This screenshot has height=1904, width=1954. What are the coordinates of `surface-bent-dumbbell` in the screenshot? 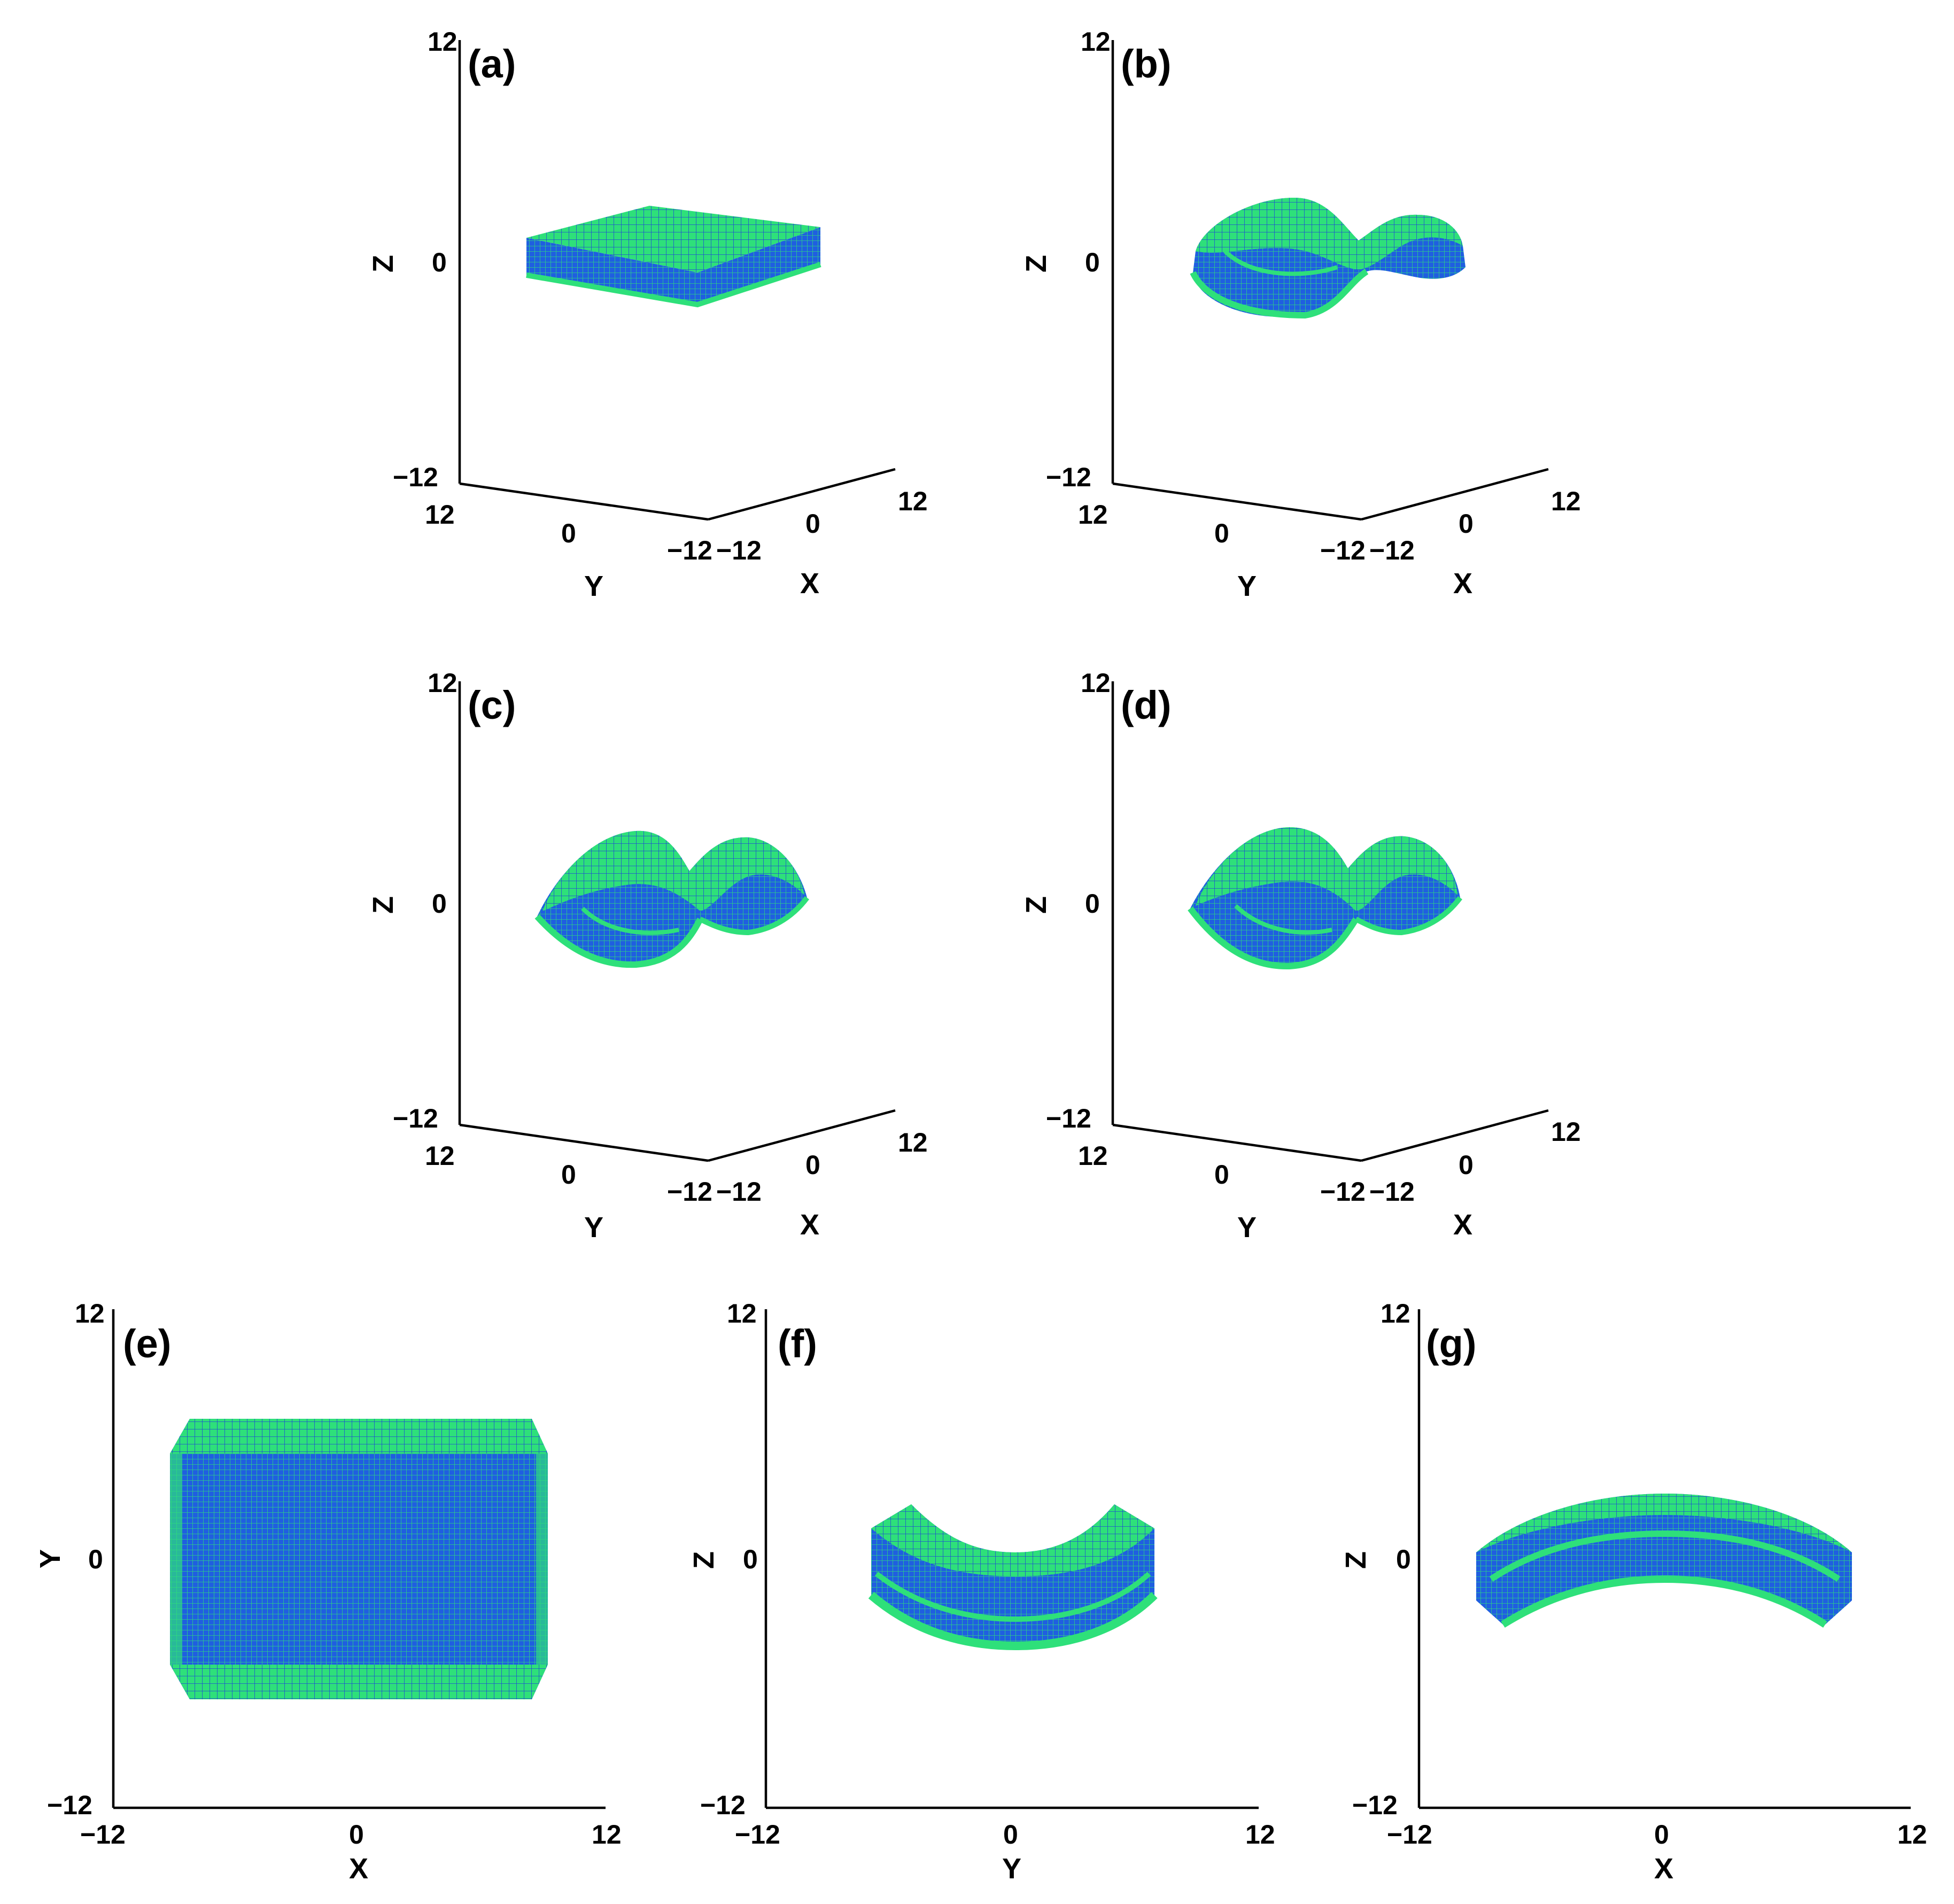 It's located at (1328, 258).